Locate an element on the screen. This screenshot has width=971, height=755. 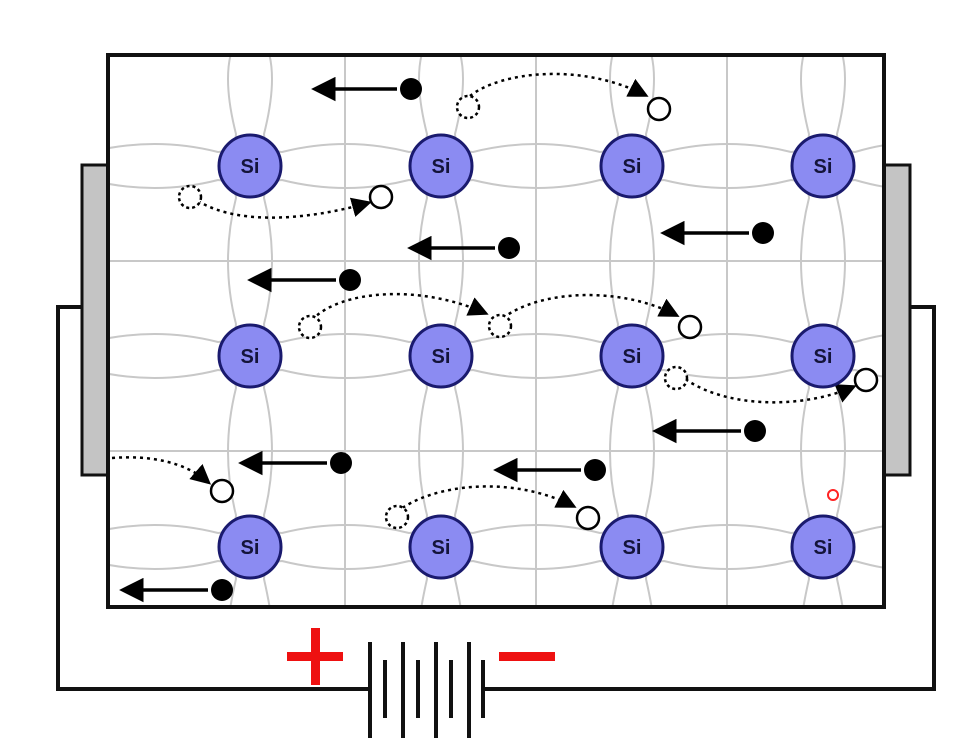
left-electrode is located at coordinates (95, 320).